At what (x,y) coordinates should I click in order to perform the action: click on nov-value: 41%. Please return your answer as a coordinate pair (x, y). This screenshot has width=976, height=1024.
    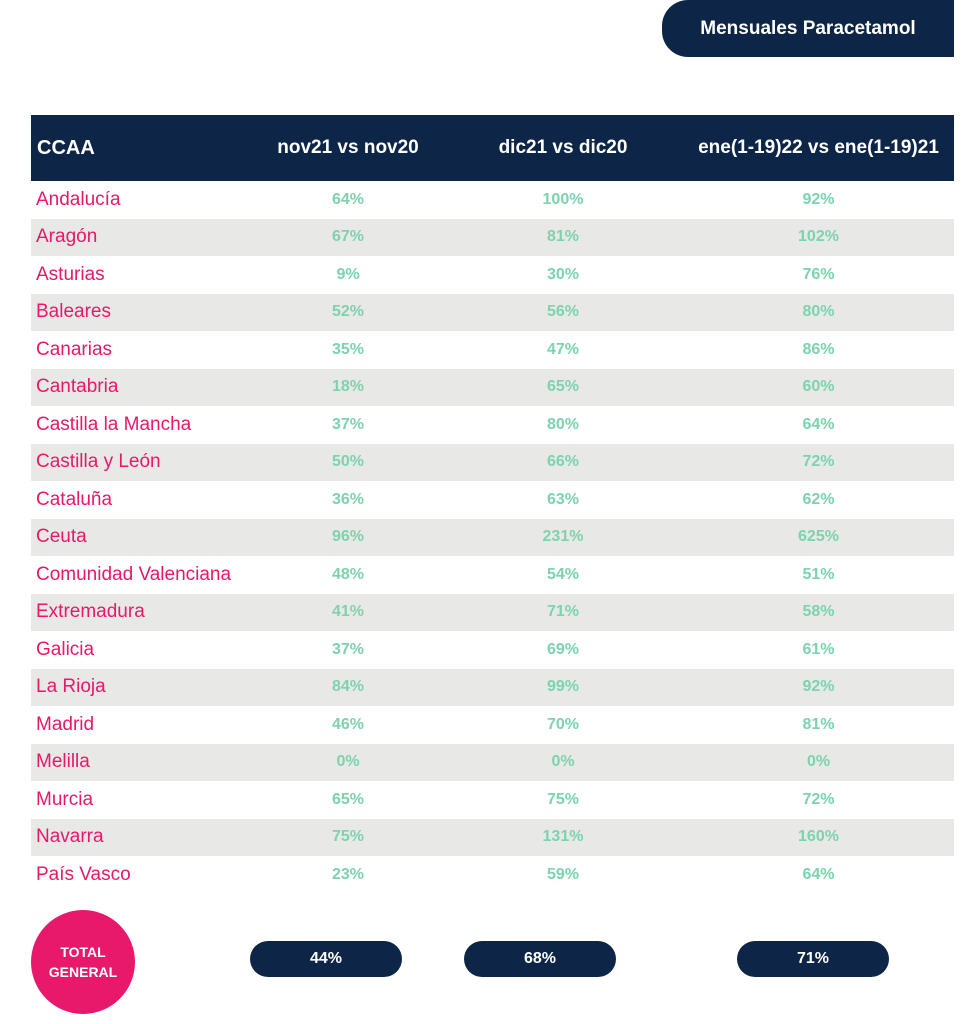
    Looking at the image, I should click on (348, 612).